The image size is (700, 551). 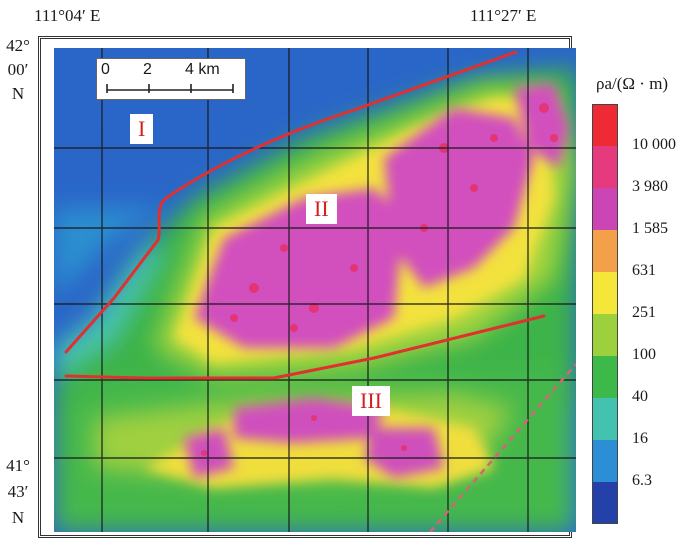 I want to click on legend-value-label: 631, so click(x=644, y=270).